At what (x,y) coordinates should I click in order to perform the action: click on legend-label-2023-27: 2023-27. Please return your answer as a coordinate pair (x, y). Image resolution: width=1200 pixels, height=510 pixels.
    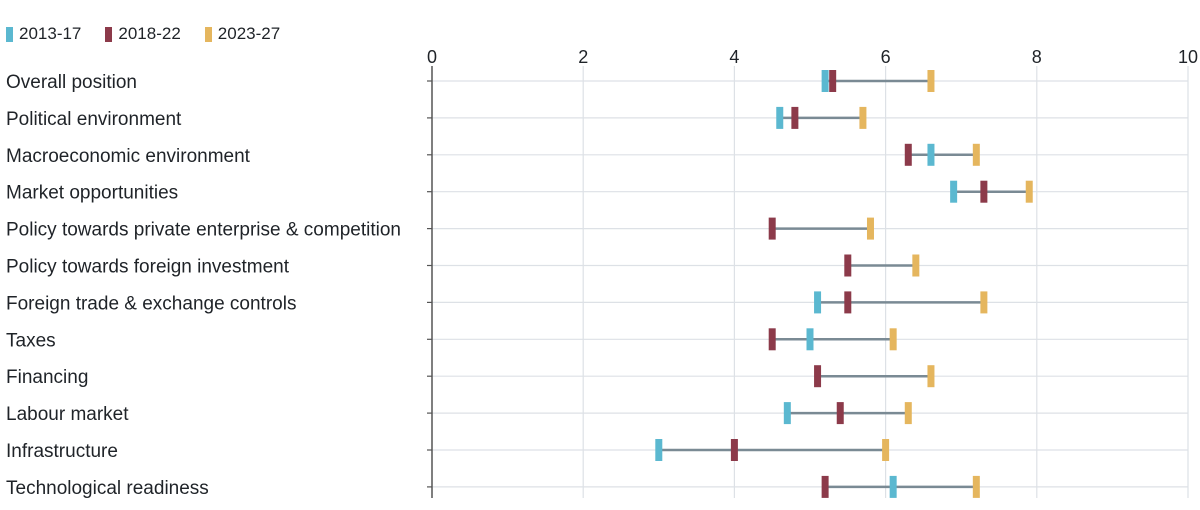
    Looking at the image, I should click on (249, 33).